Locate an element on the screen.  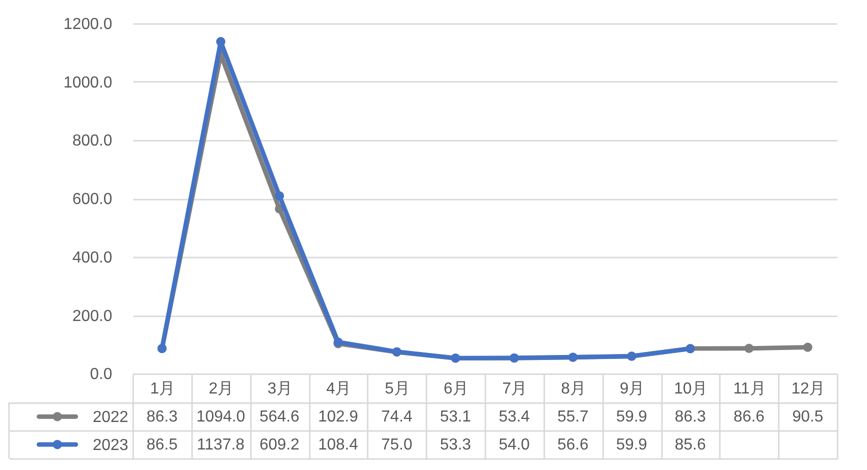
x-tick-label: 7月 is located at coordinates (515, 389).